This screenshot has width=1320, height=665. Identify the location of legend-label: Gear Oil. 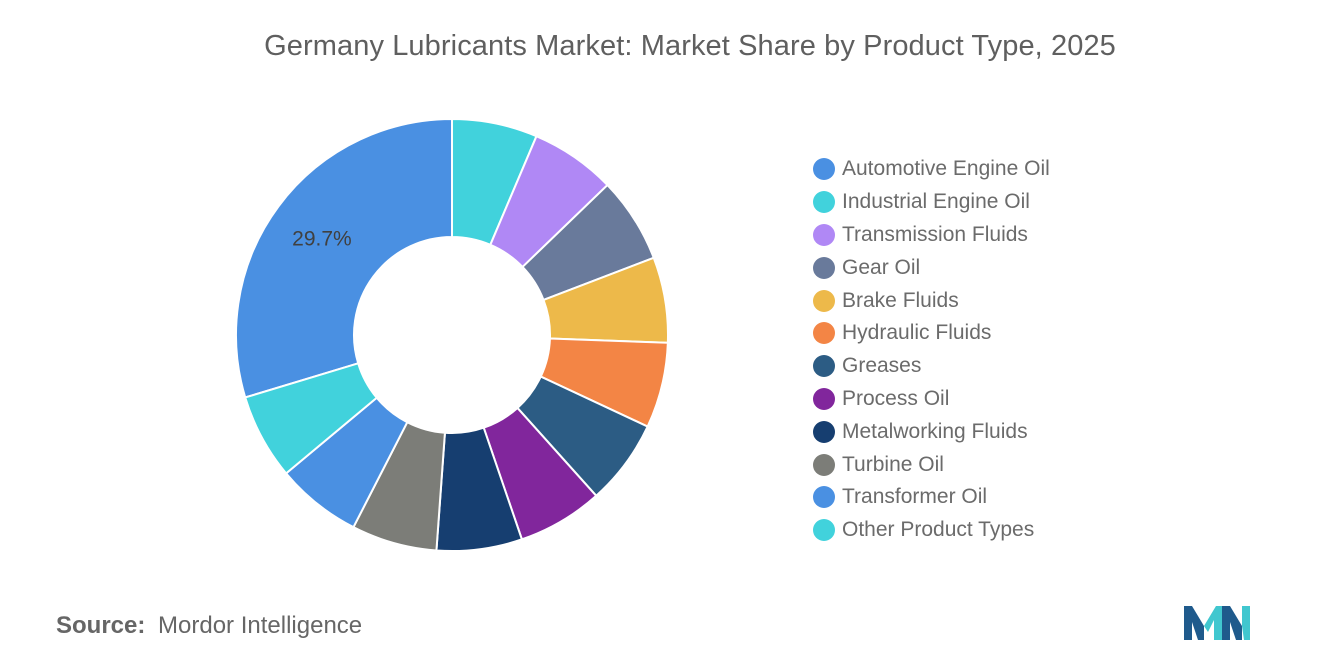
(881, 267).